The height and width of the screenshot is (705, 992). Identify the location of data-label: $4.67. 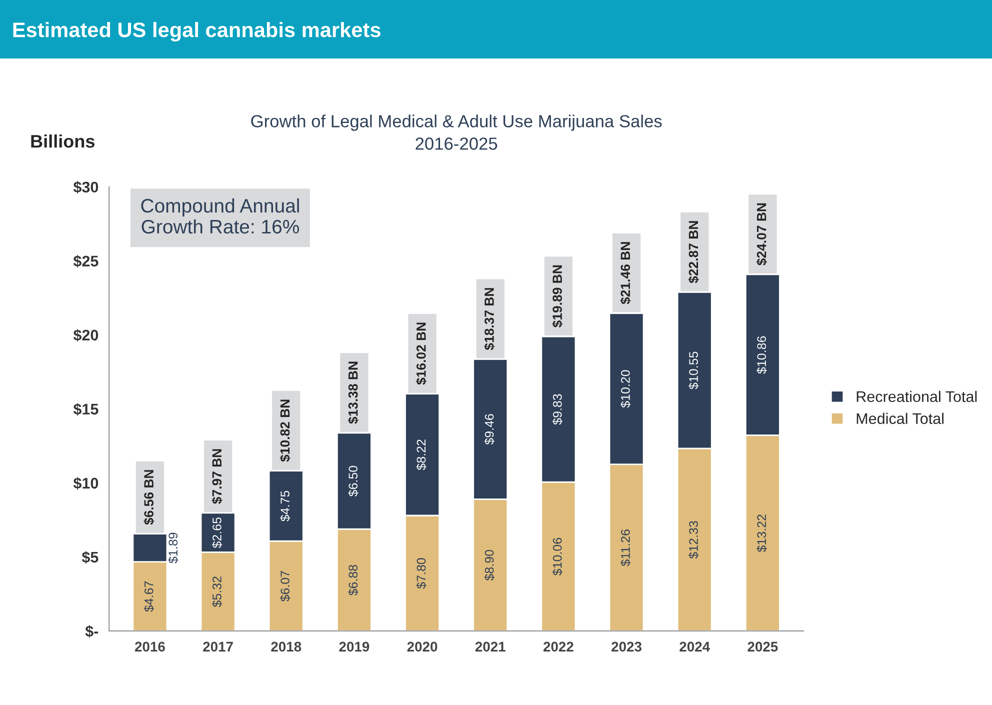
(149, 596).